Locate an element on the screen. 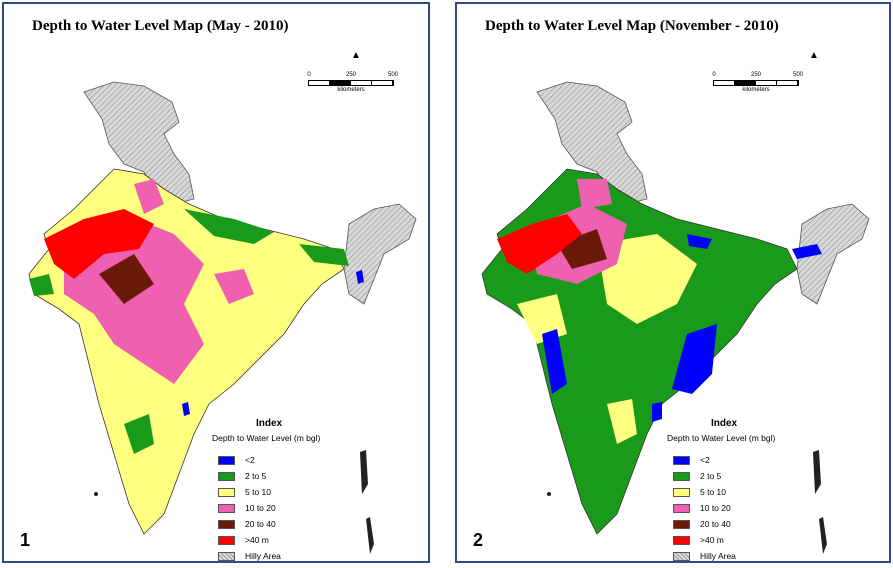 The height and width of the screenshot is (568, 893). zone-2-5-north is located at coordinates (229, 226).